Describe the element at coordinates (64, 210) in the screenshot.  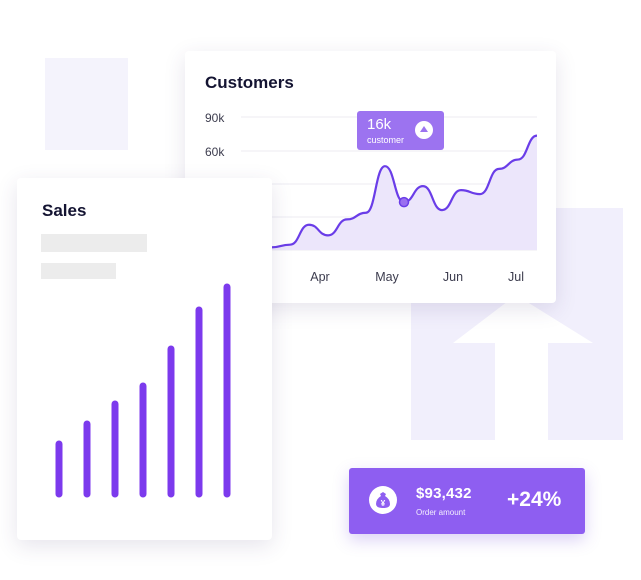
I see `sales-title: Sales` at that location.